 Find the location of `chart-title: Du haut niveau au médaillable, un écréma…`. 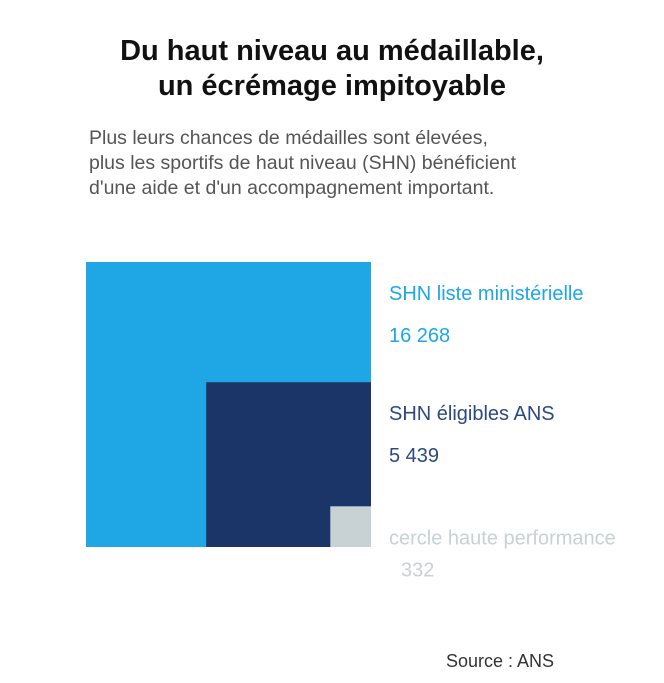

chart-title: Du haut niveau au médaillable, un écréma… is located at coordinates (332, 69).